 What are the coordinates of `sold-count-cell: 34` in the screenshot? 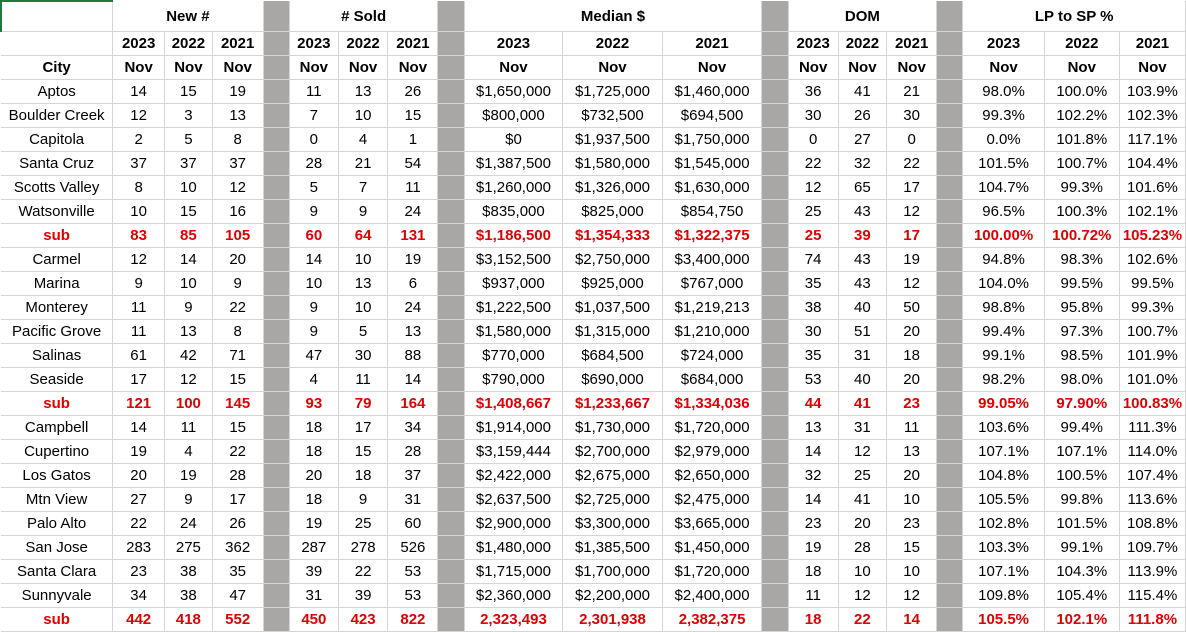 It's located at (413, 427).